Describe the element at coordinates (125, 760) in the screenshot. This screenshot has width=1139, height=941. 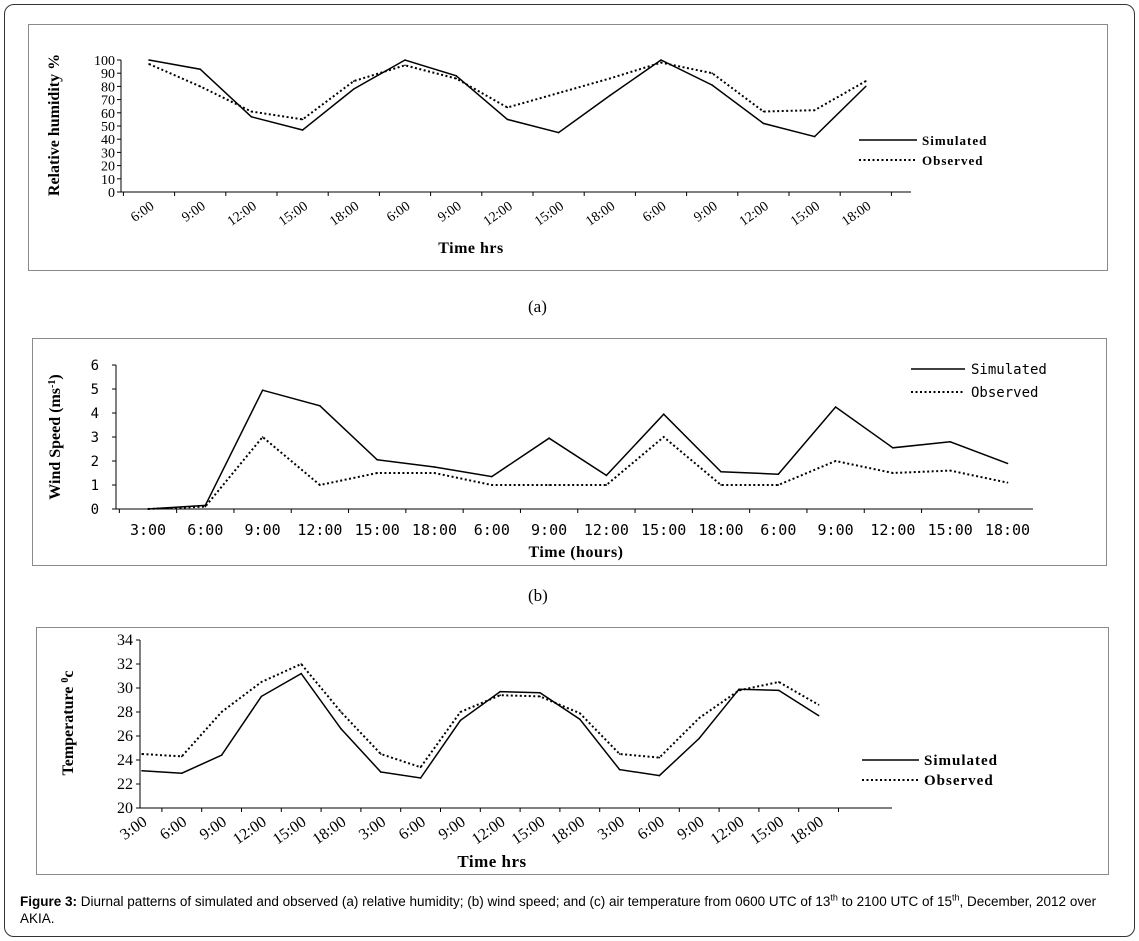
I see `y-tick-label: 24` at that location.